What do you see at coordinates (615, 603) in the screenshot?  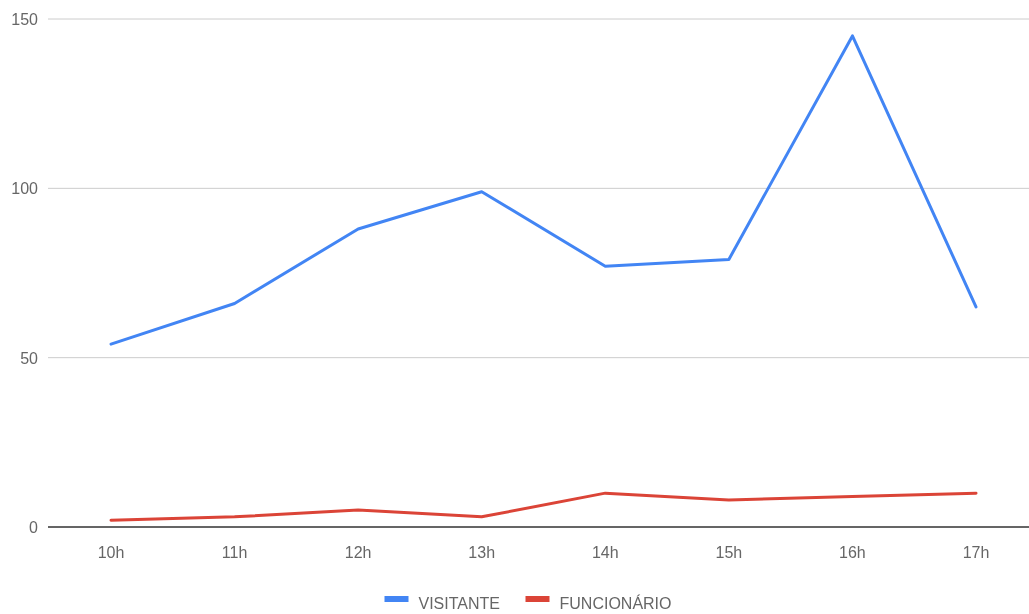 I see `legend-label: FUNCIONÁRIO` at bounding box center [615, 603].